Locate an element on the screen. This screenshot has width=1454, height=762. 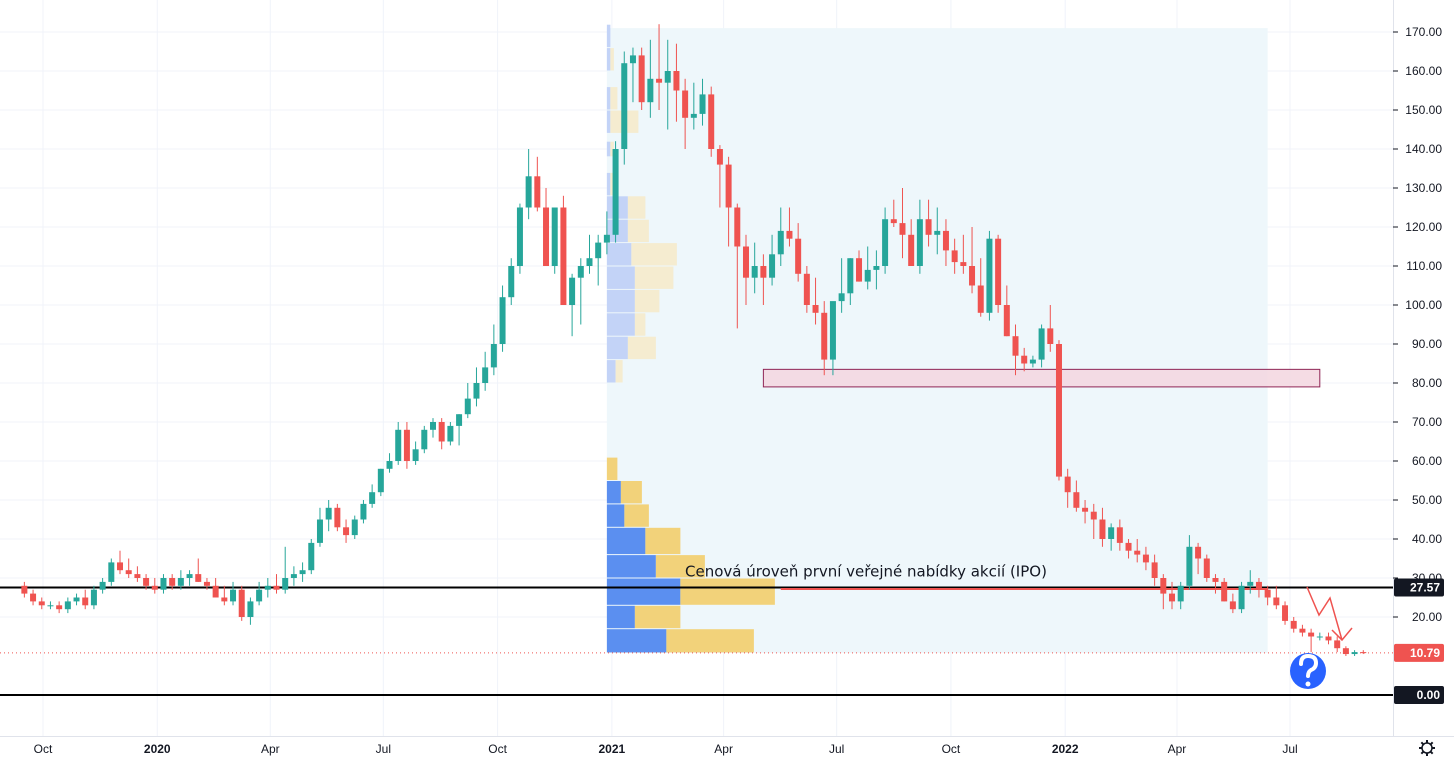
time-axis: Oct 2020 Apr Jul Oct 2021 Apr Jul Oct 2022 Apr Jul is located at coordinates (727, 749).